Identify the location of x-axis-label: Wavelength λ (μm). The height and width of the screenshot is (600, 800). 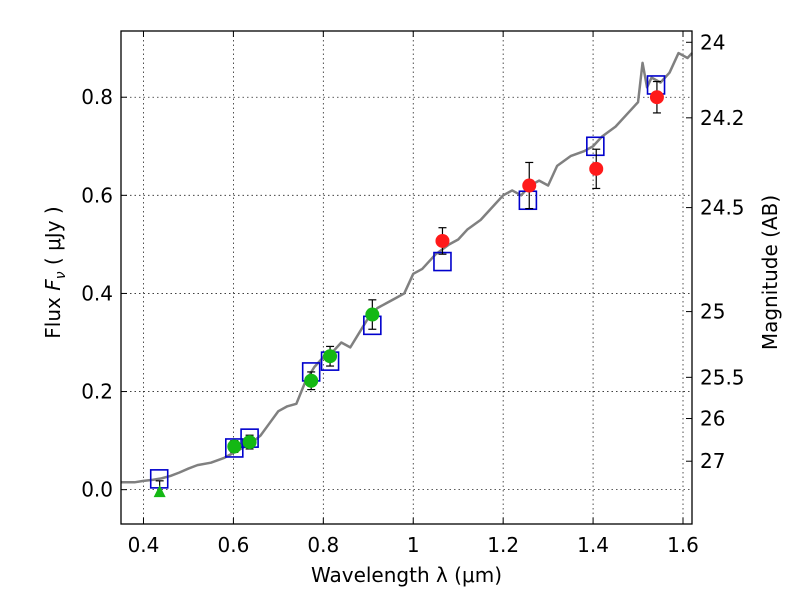
(406, 575).